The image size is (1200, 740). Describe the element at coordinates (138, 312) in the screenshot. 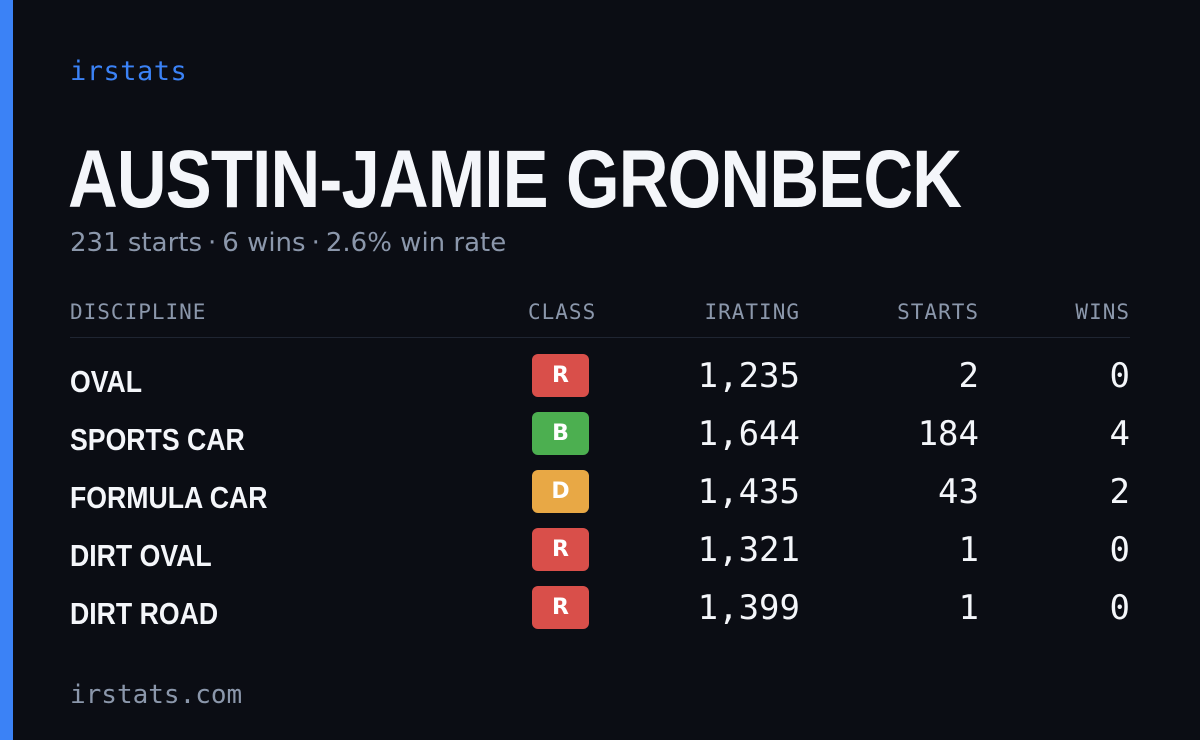

I see `header-discipline: DISCIPLINE` at that location.